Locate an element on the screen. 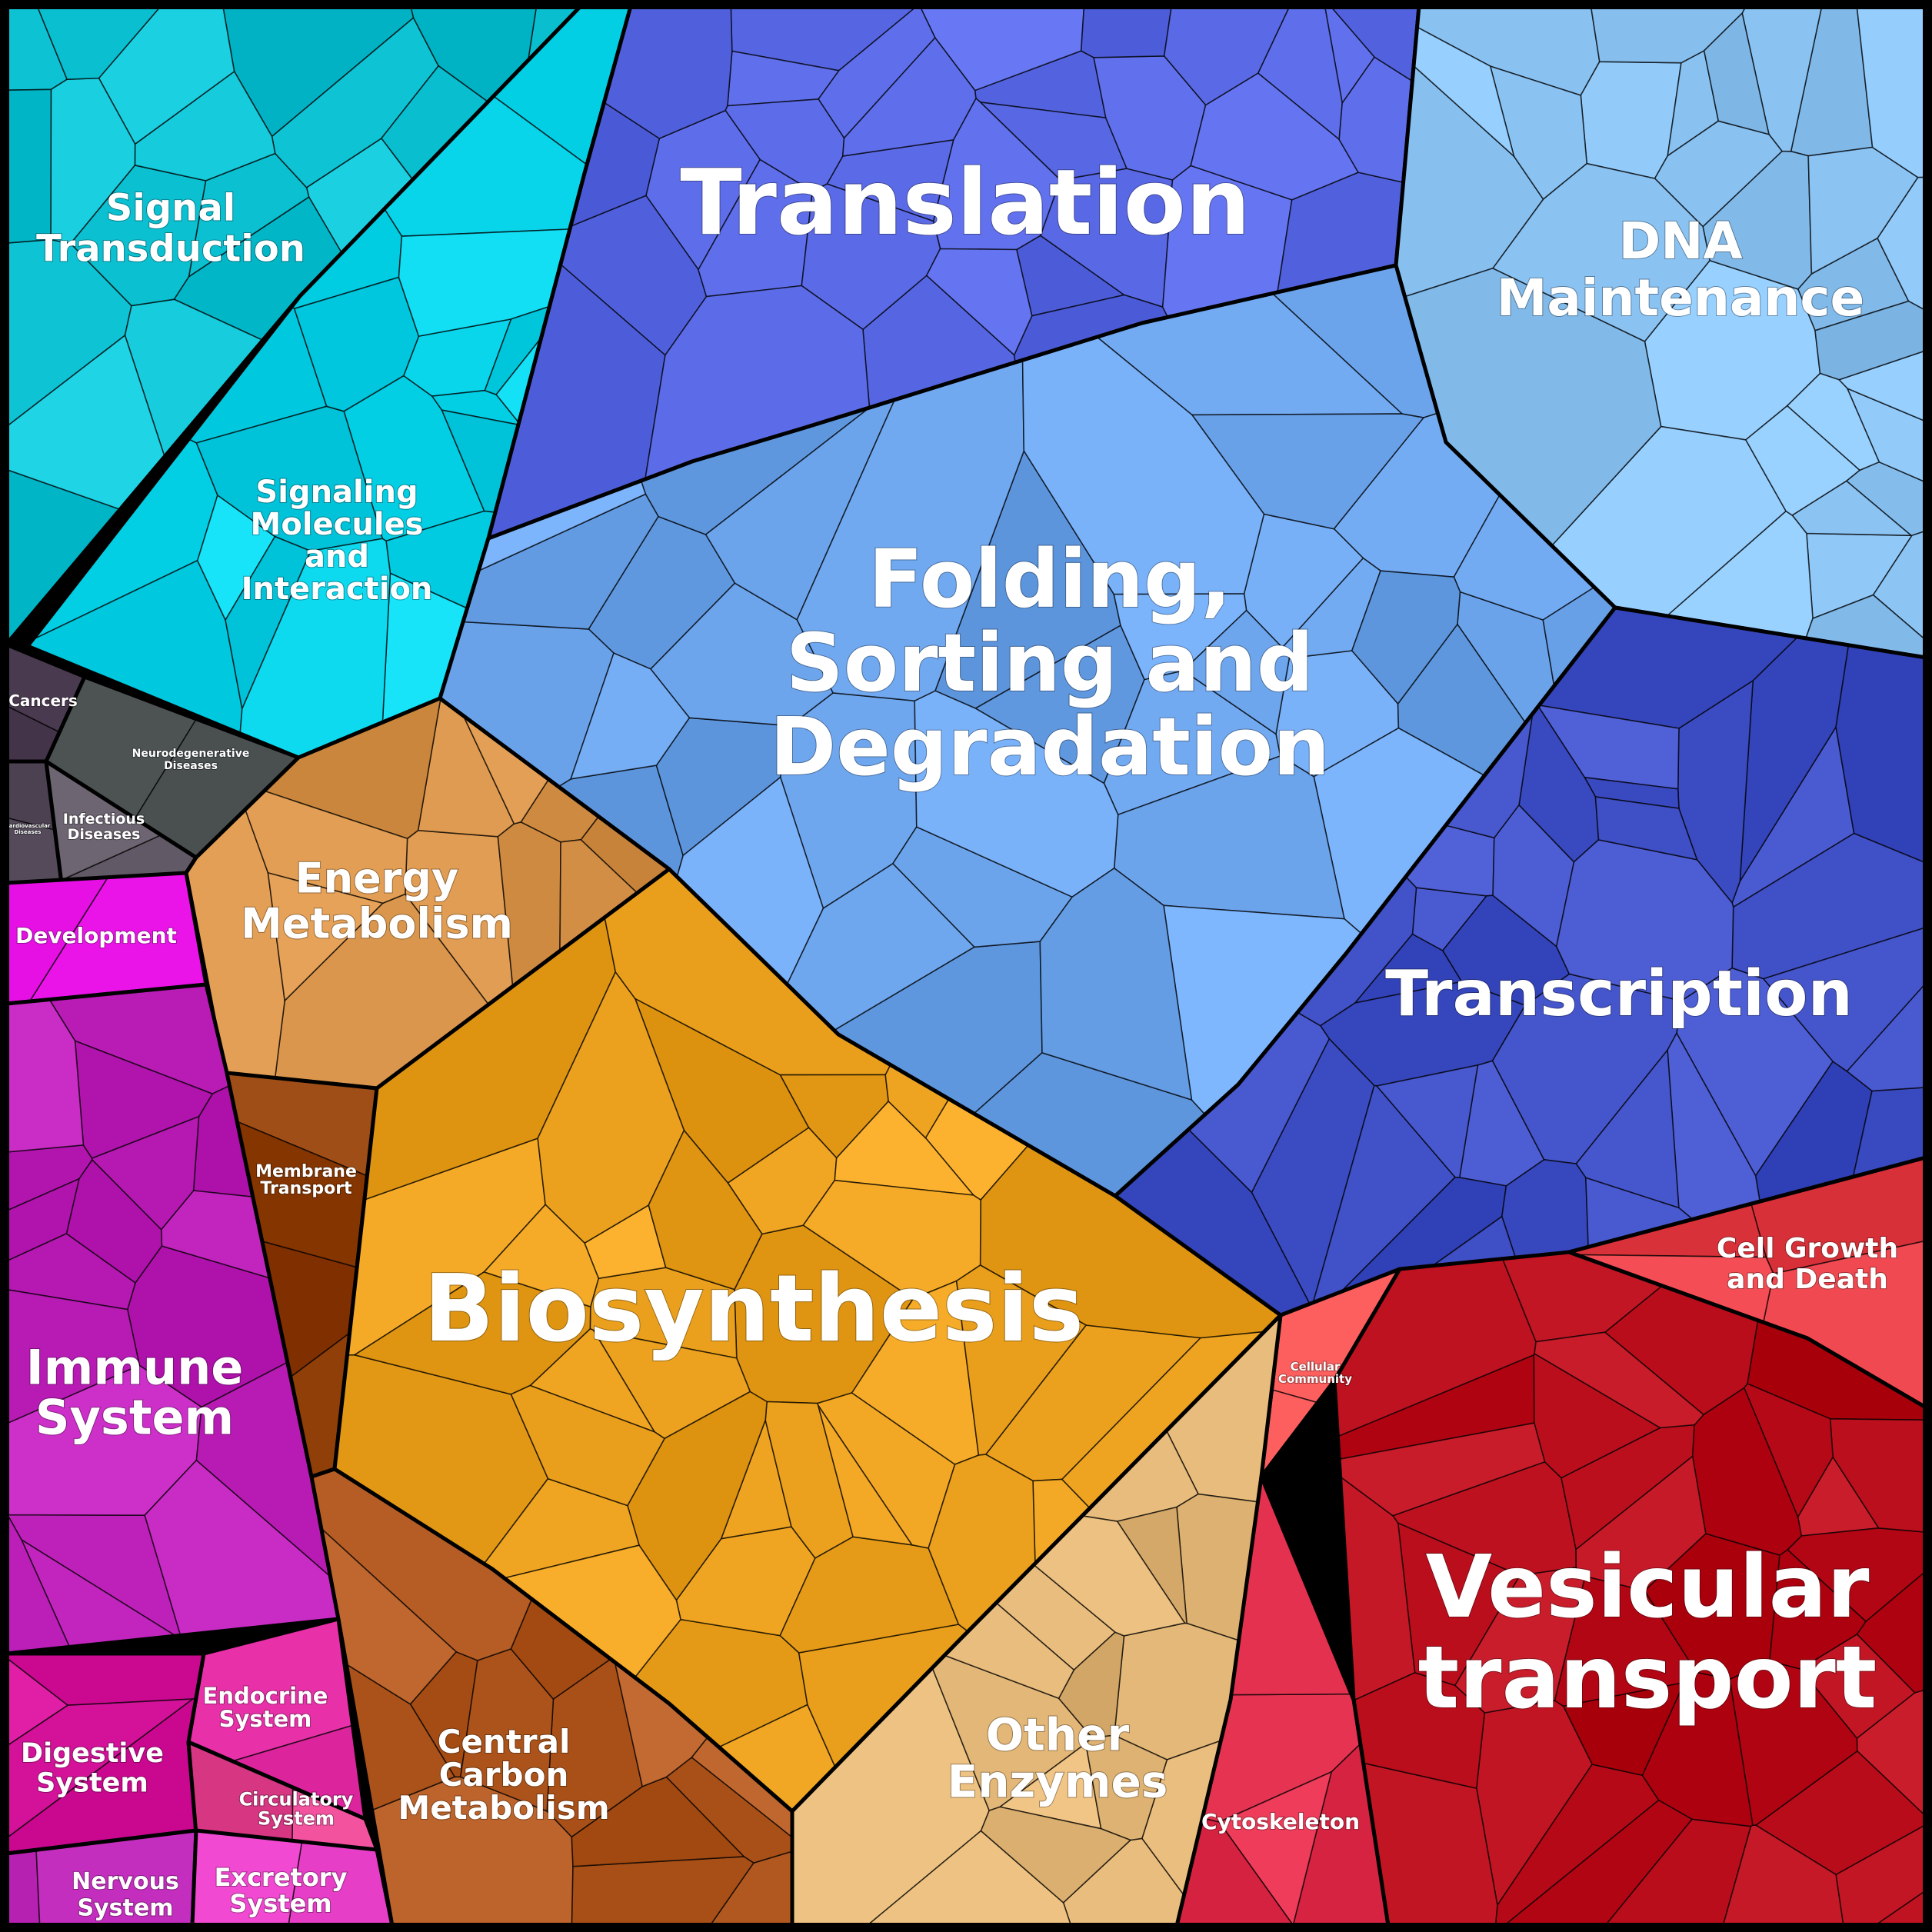 Image resolution: width=1932 pixels, height=1932 pixels. cells-digestive is located at coordinates (105, 1753).